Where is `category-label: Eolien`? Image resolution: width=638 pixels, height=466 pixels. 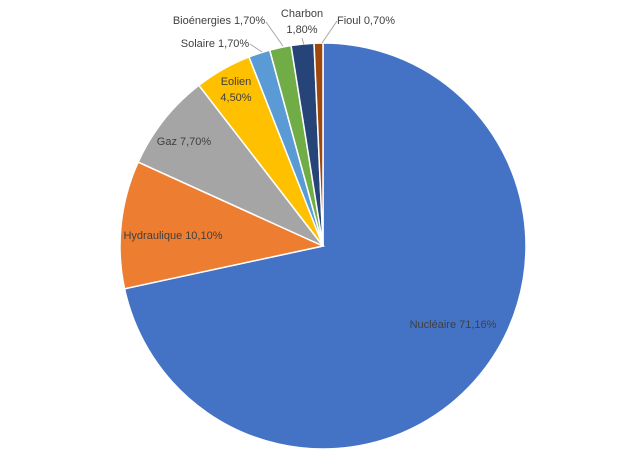
category-label: Eolien is located at coordinates (236, 82).